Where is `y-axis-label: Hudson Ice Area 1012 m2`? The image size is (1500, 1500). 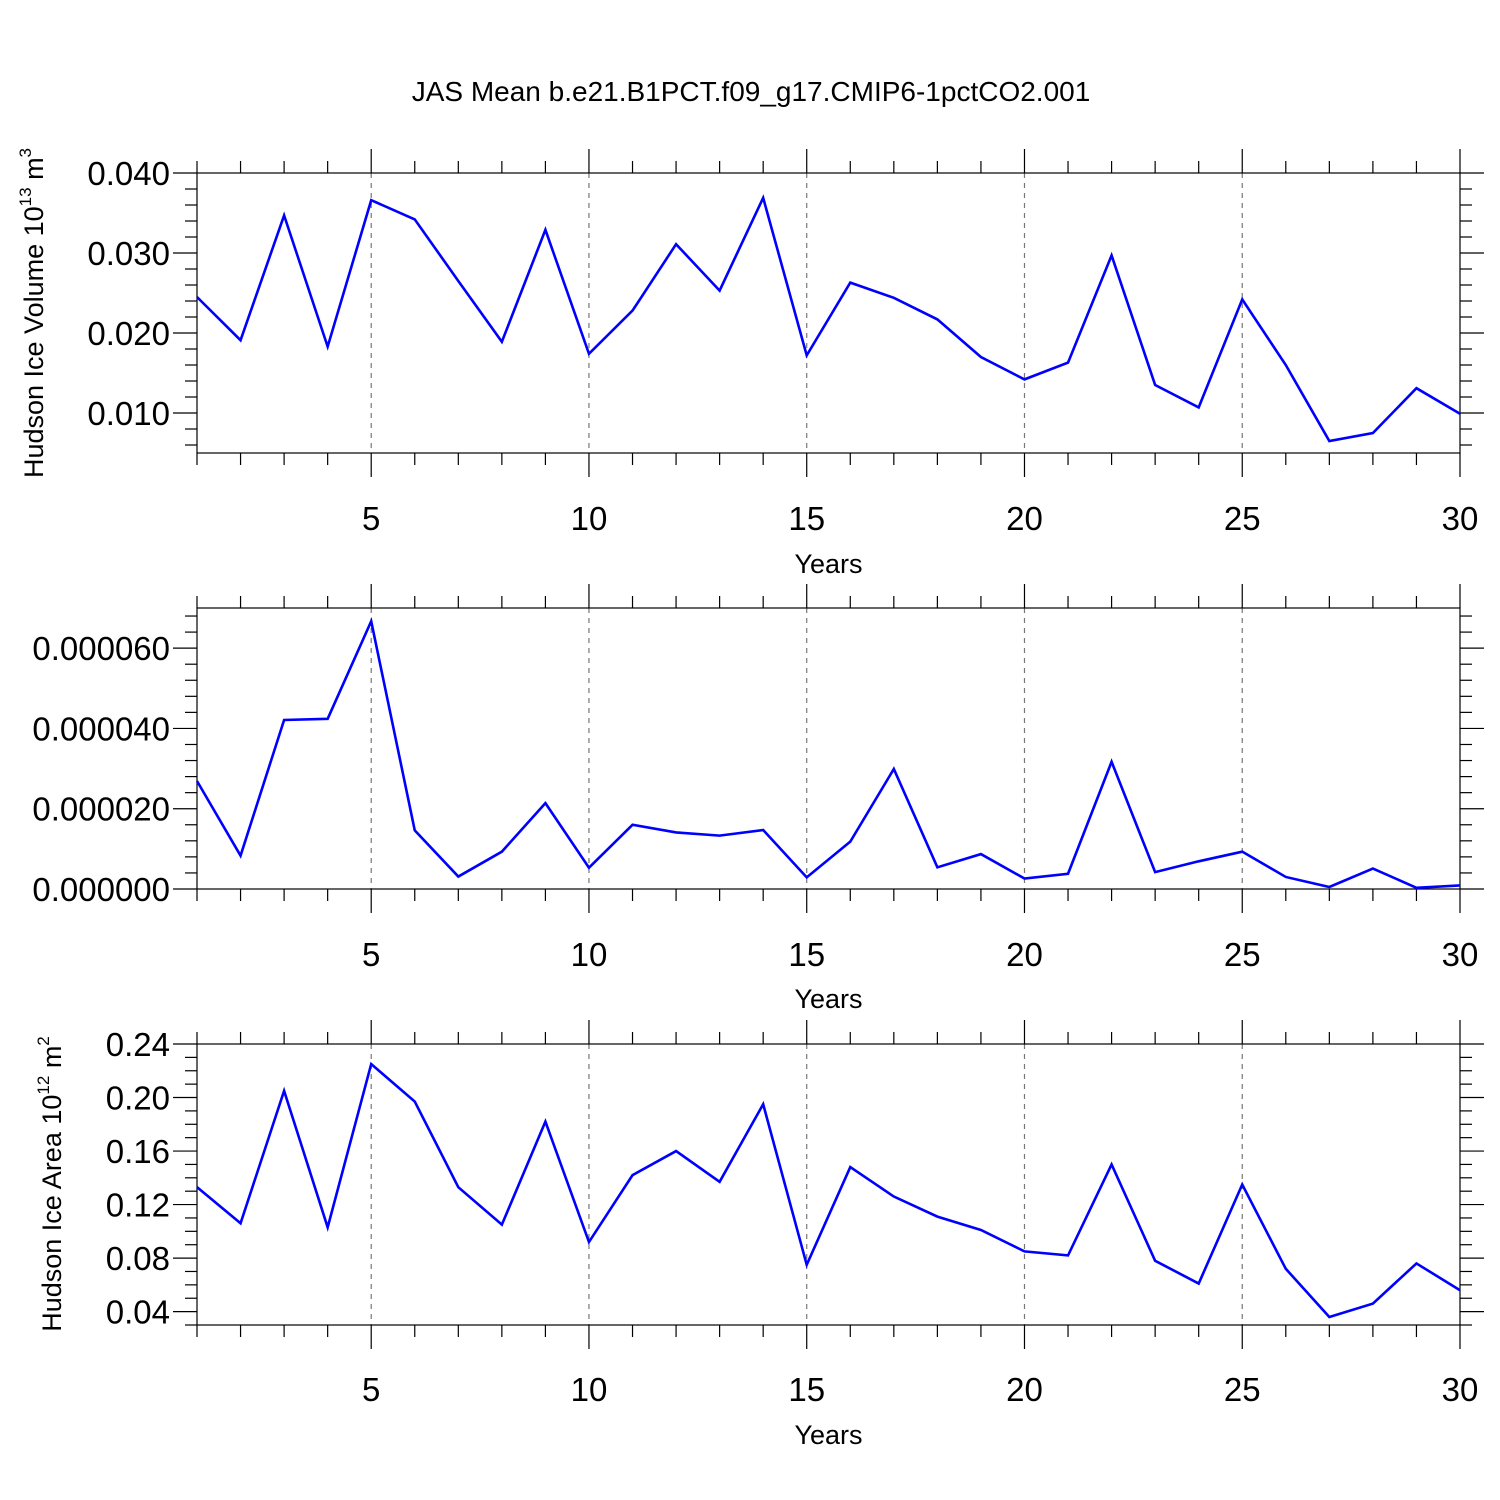 y-axis-label: Hudson Ice Area 1012 m2 is located at coordinates (50, 1184).